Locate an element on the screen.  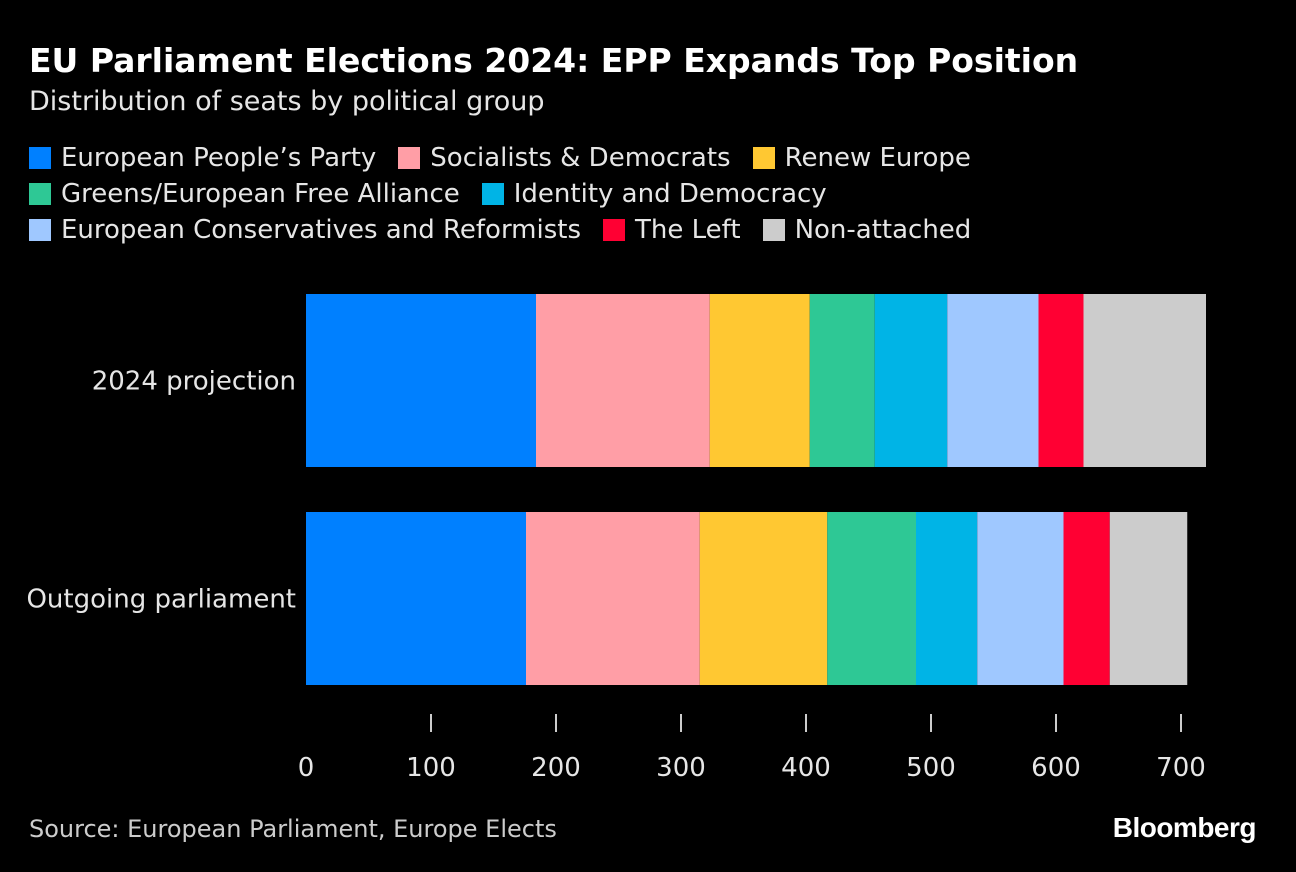
legend-item: The Left is located at coordinates (672, 230).